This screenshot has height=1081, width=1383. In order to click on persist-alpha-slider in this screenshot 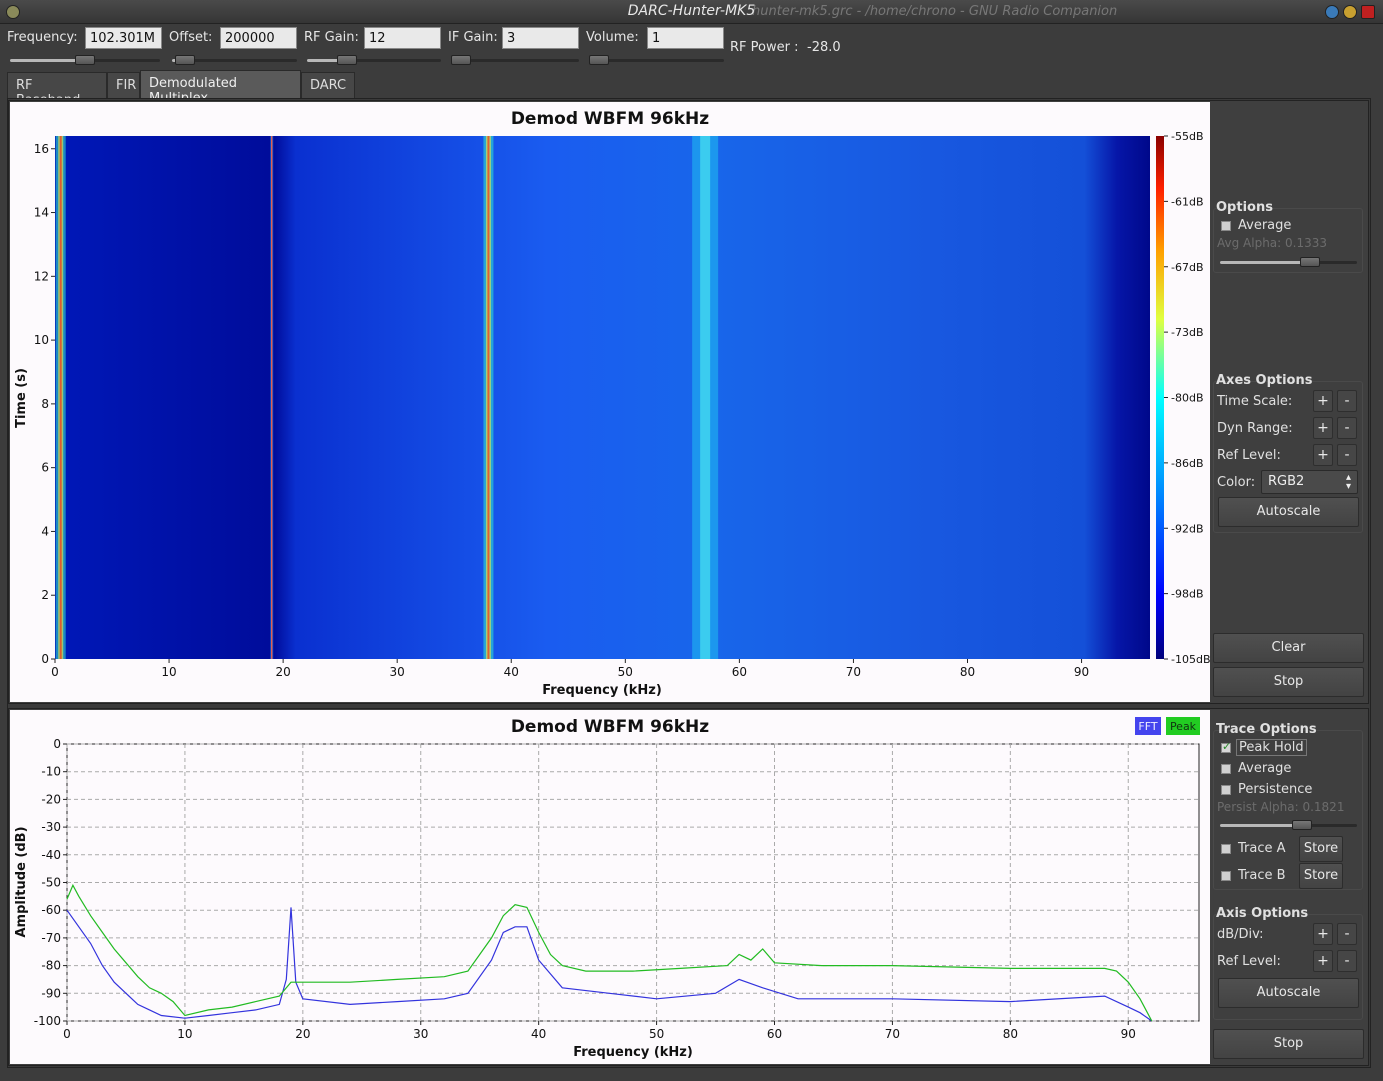, I will do `click(1288, 825)`.